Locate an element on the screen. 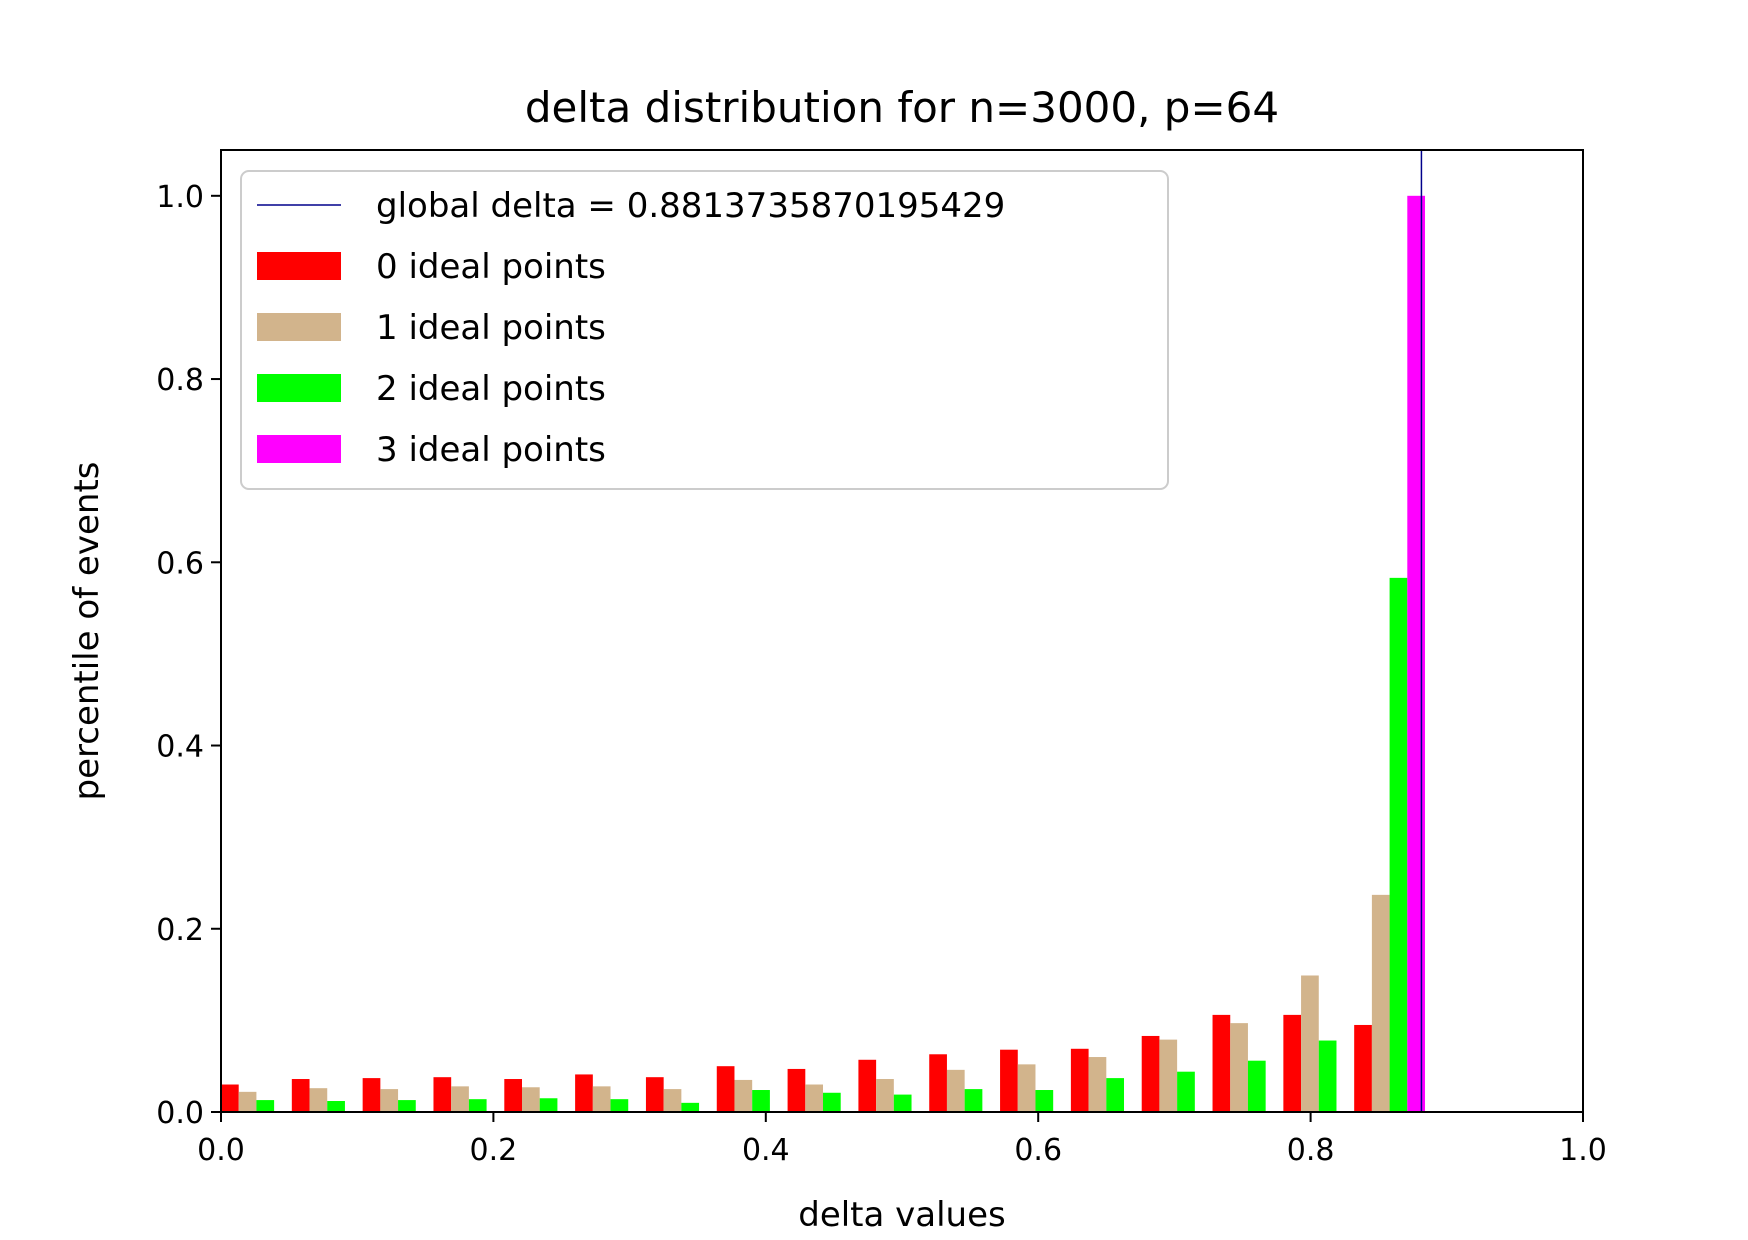  chart-title: delta distribution for n=3000, p=64 is located at coordinates (902, 107).